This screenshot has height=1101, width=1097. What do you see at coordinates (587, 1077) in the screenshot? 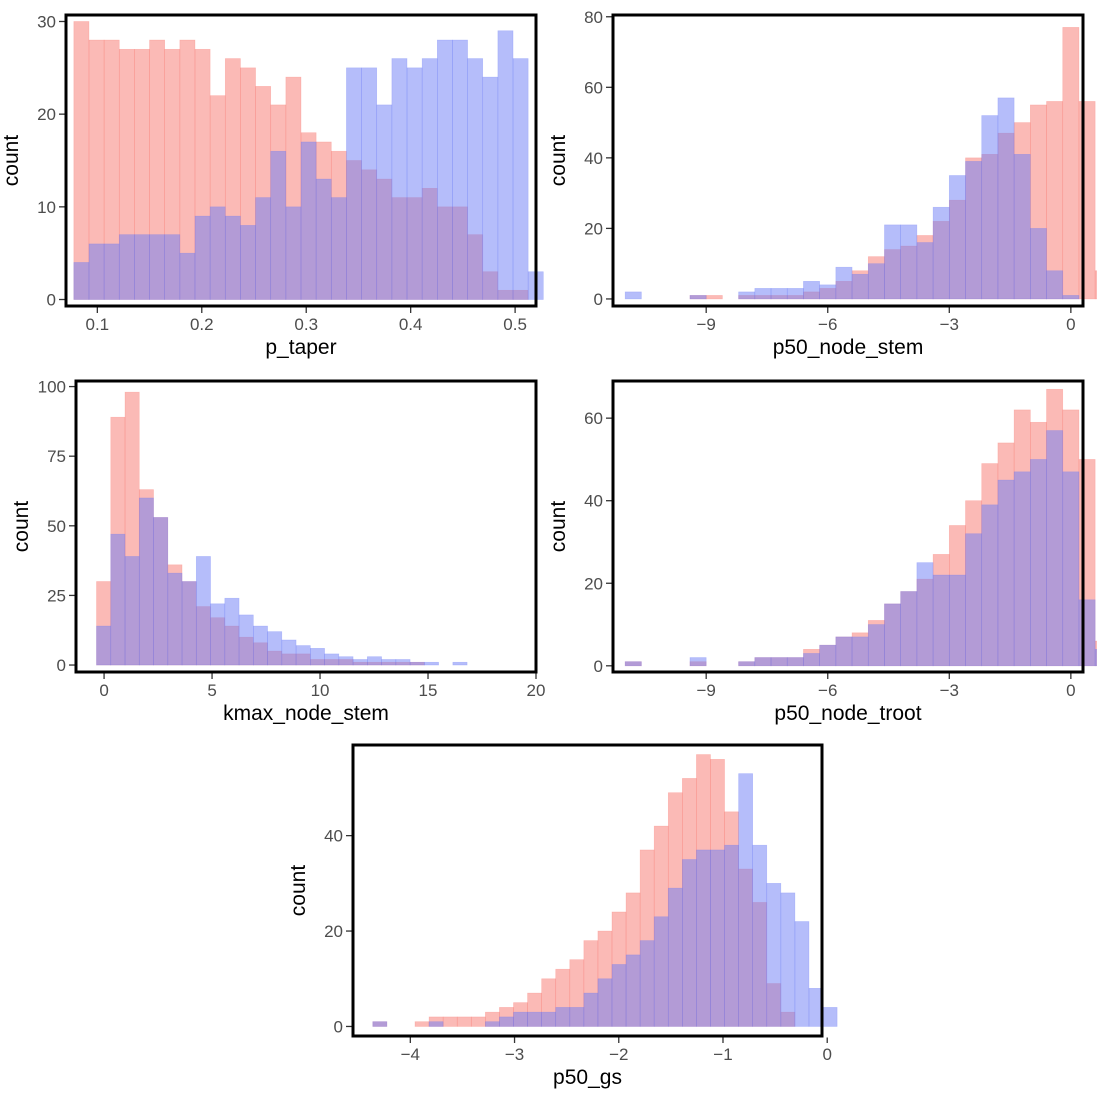
I see `x-axis-title: p50_gs` at bounding box center [587, 1077].